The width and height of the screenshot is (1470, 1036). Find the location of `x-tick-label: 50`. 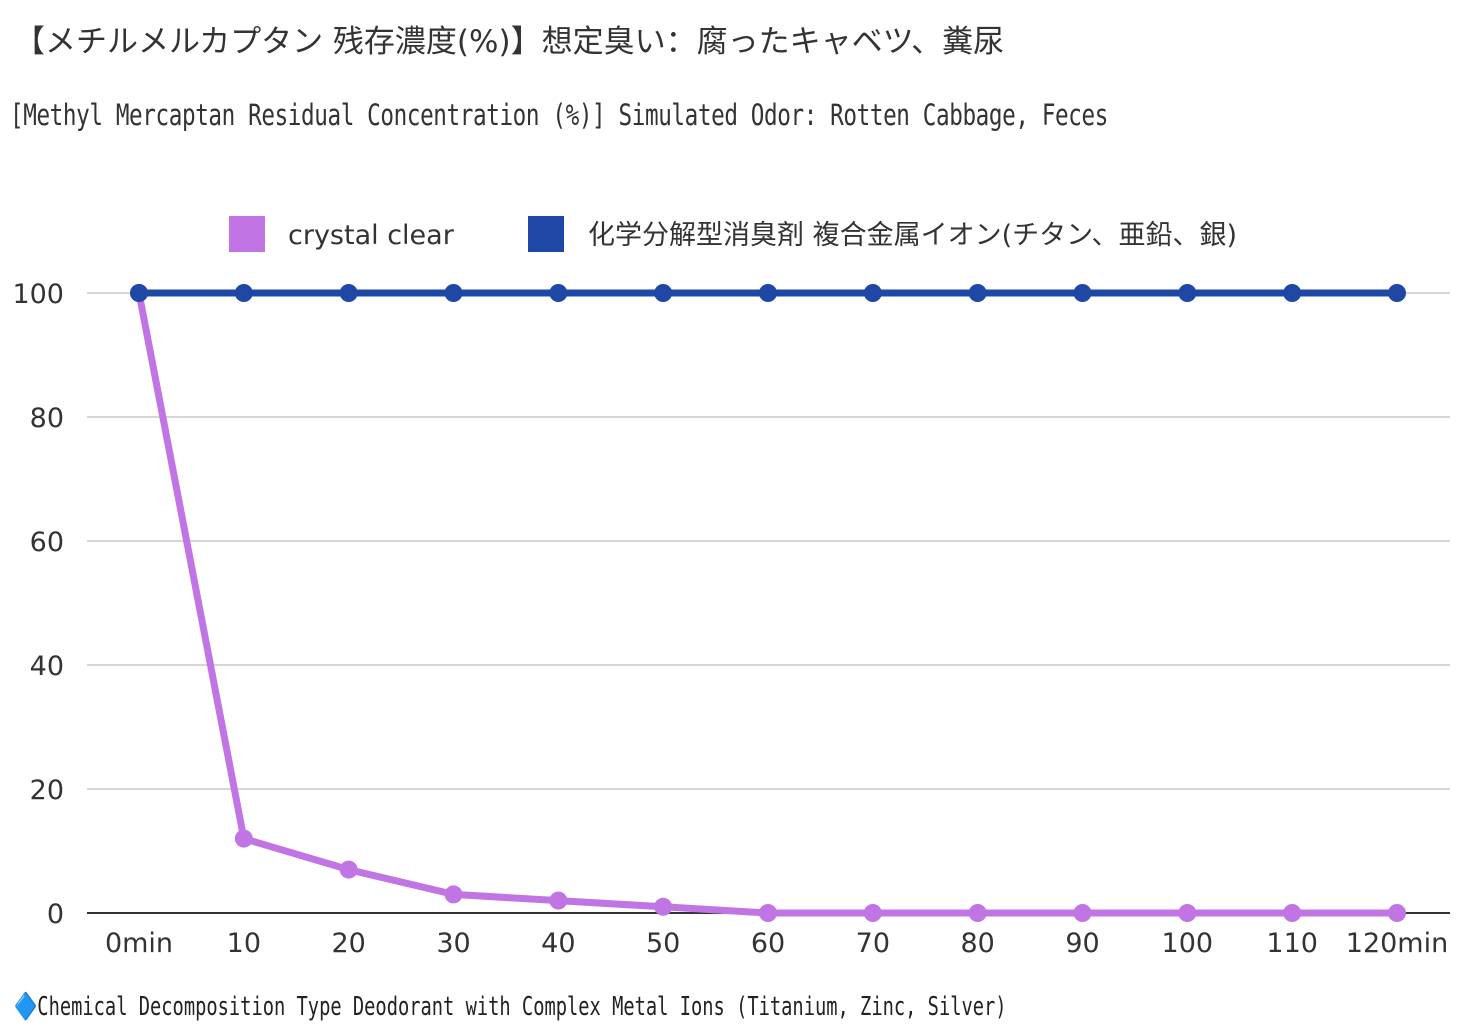

x-tick-label: 50 is located at coordinates (663, 943).